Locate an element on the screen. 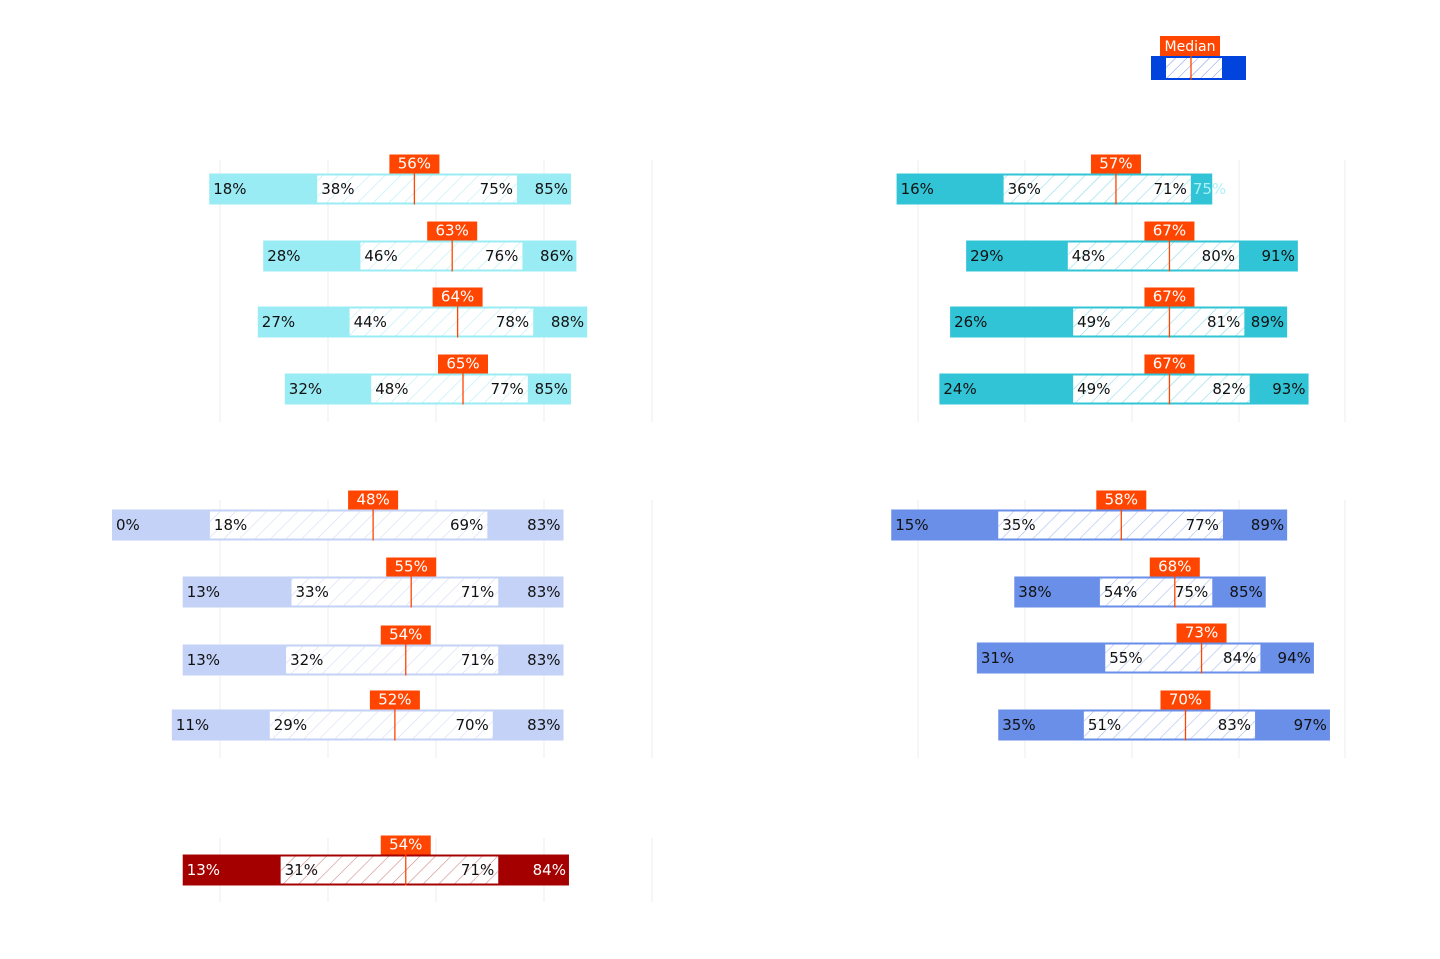 This screenshot has height=959, width=1440. box-row: 67% 26% 49% 81% 89% is located at coordinates (1119, 312).